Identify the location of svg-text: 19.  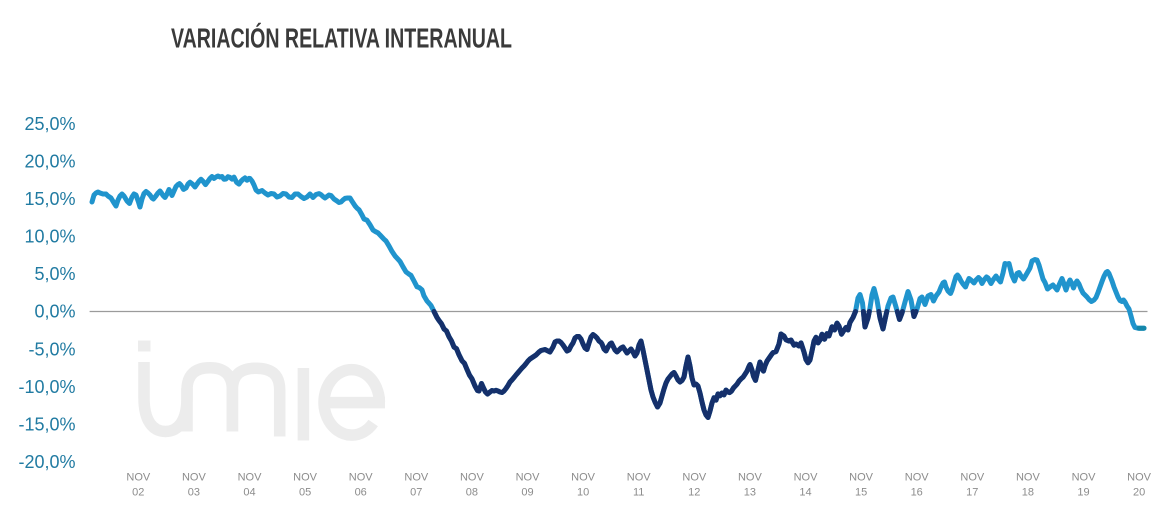
(1083, 493).